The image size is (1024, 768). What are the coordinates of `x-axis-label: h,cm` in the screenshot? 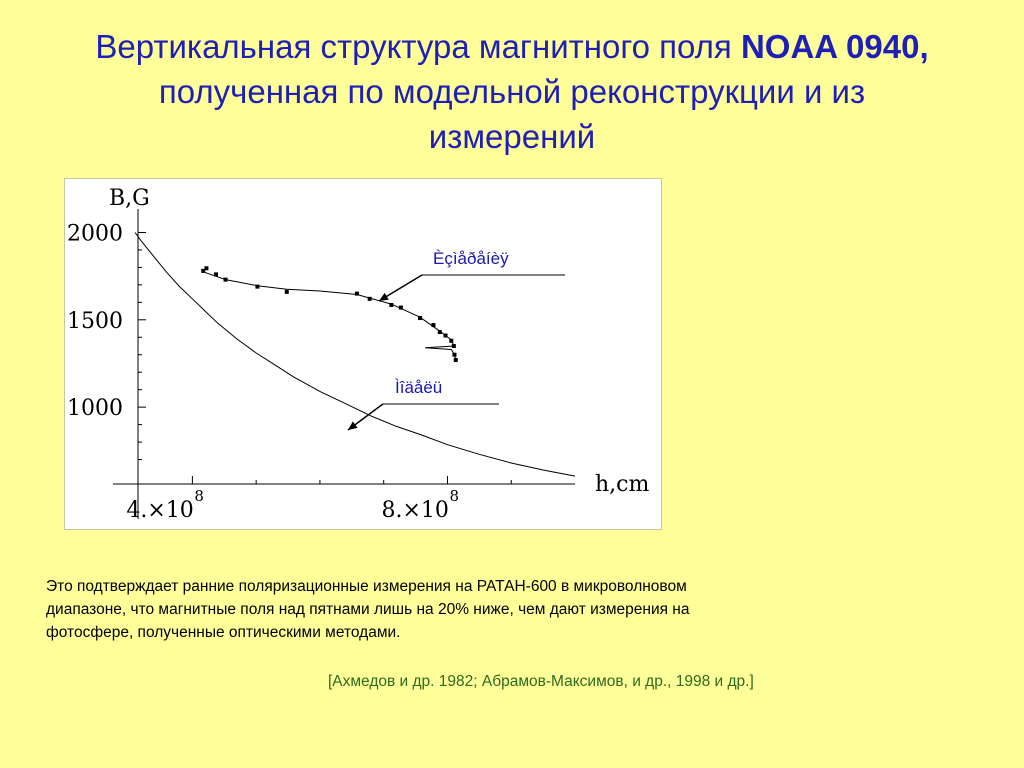 It's located at (622, 484).